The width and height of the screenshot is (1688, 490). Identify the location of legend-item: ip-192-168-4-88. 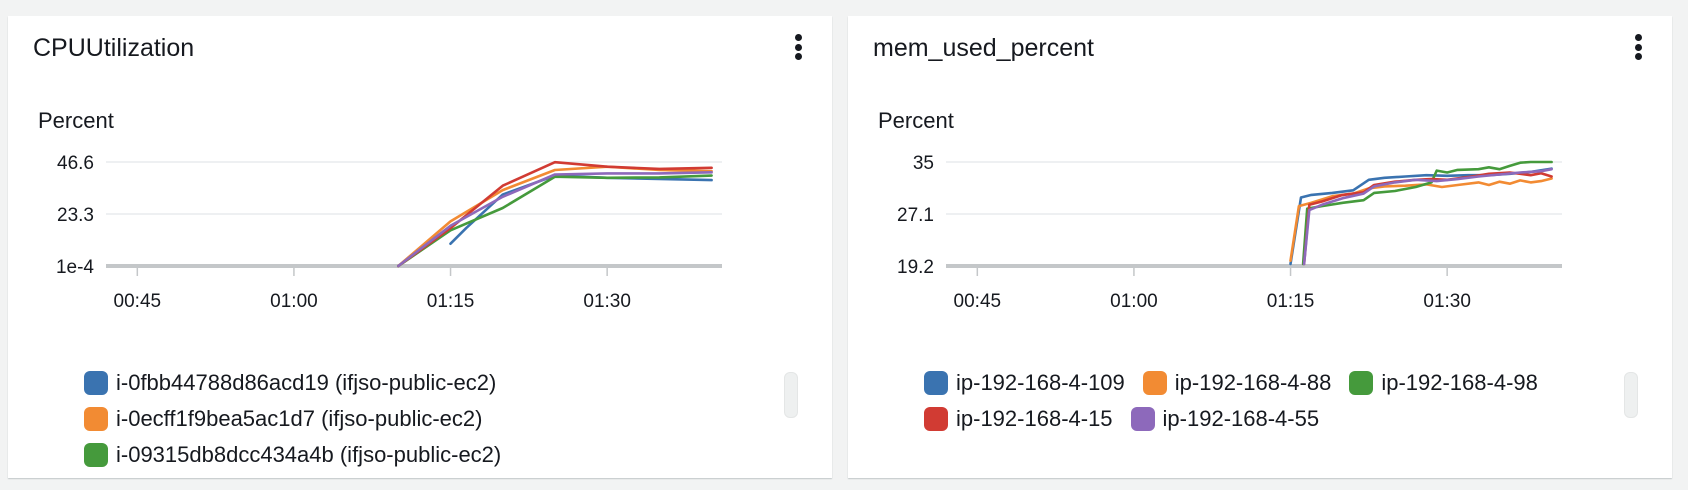
(1237, 383).